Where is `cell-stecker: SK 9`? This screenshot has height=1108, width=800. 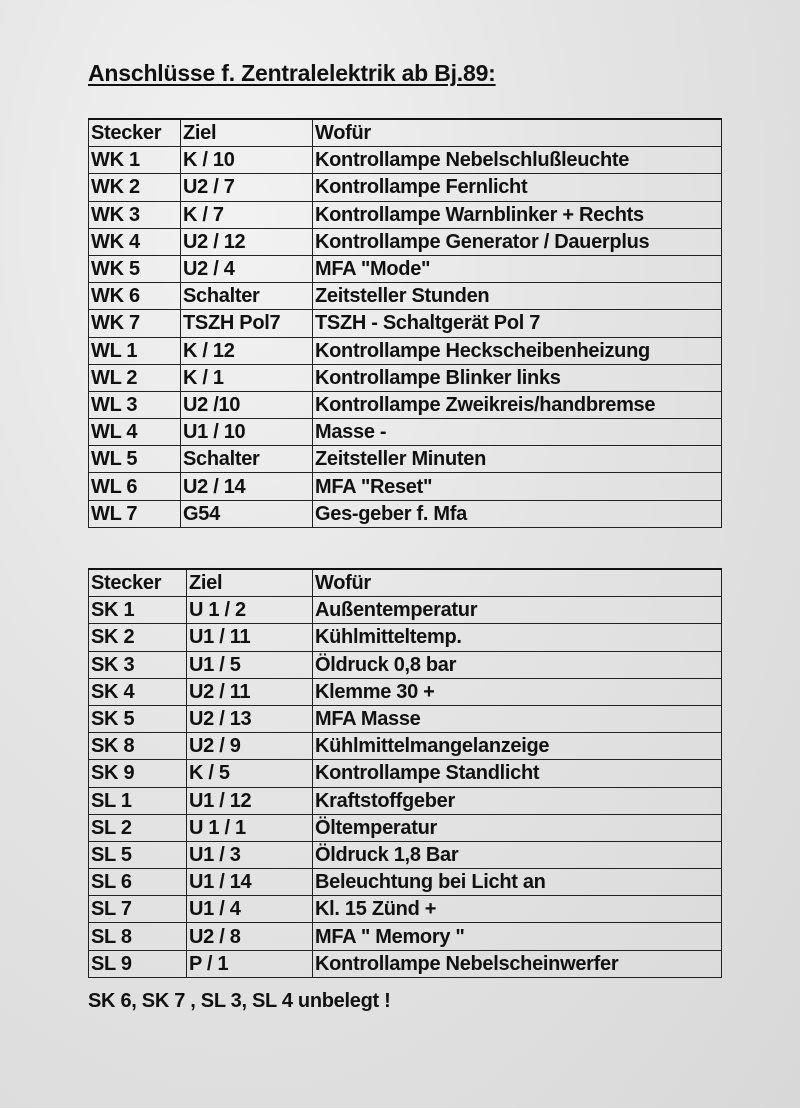
cell-stecker: SK 9 is located at coordinates (137, 773).